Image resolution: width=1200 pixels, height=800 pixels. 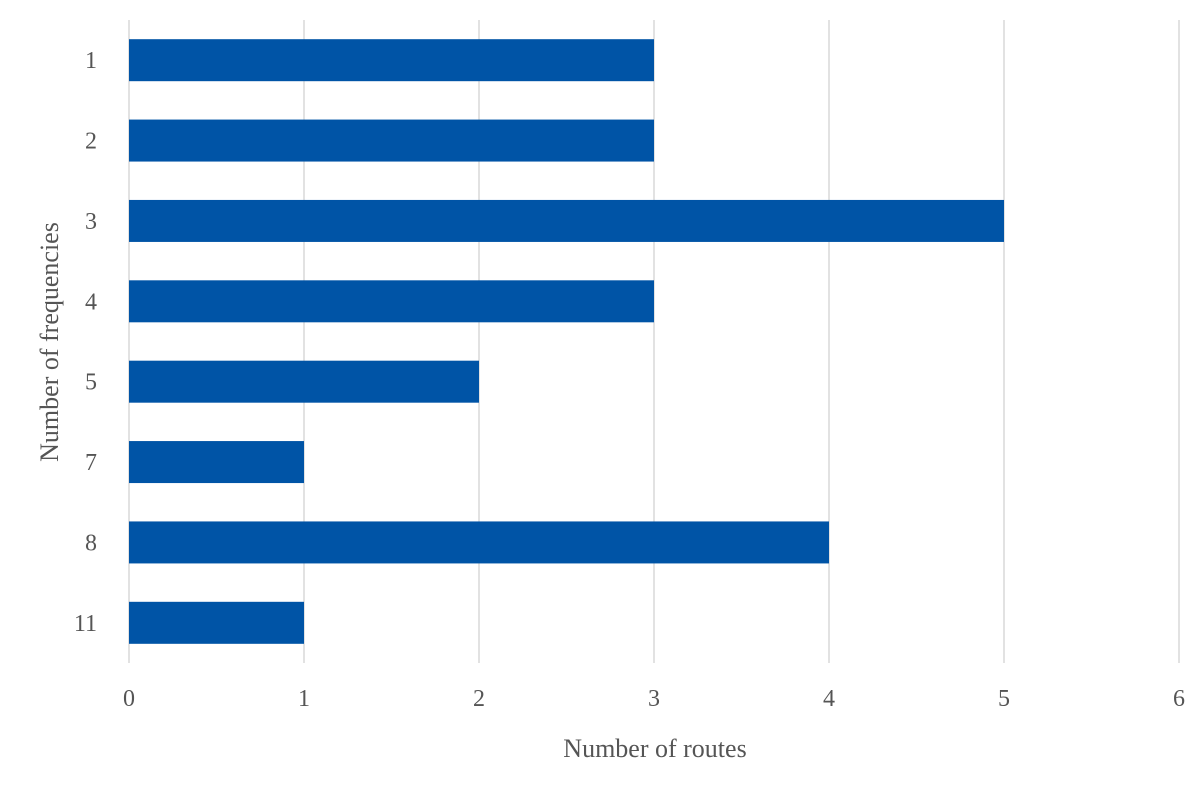 What do you see at coordinates (49, 342) in the screenshot?
I see `y-axis-title: Number of frequencies` at bounding box center [49, 342].